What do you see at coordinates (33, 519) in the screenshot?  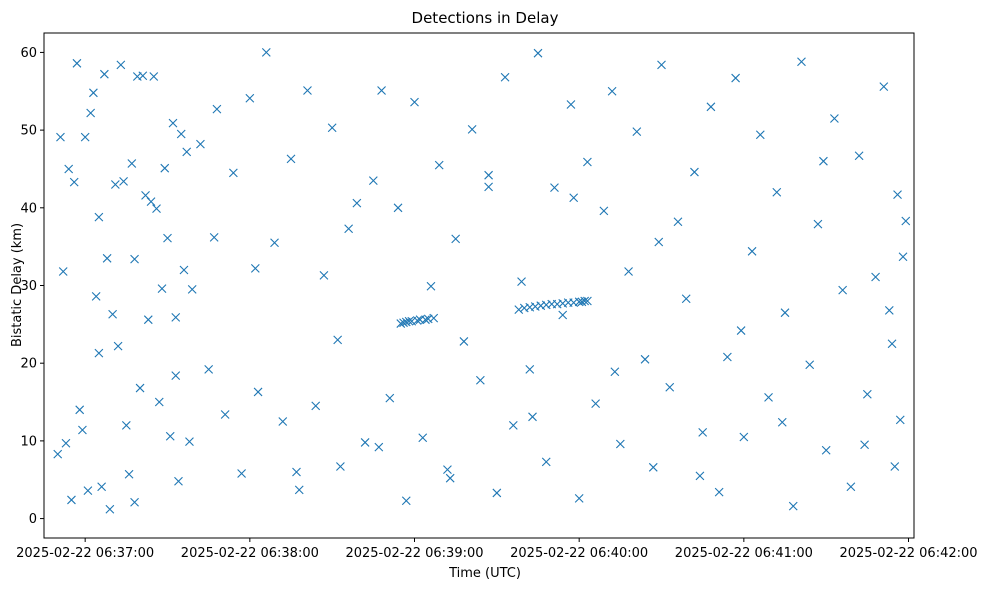 I see `y-tick-label: 0` at bounding box center [33, 519].